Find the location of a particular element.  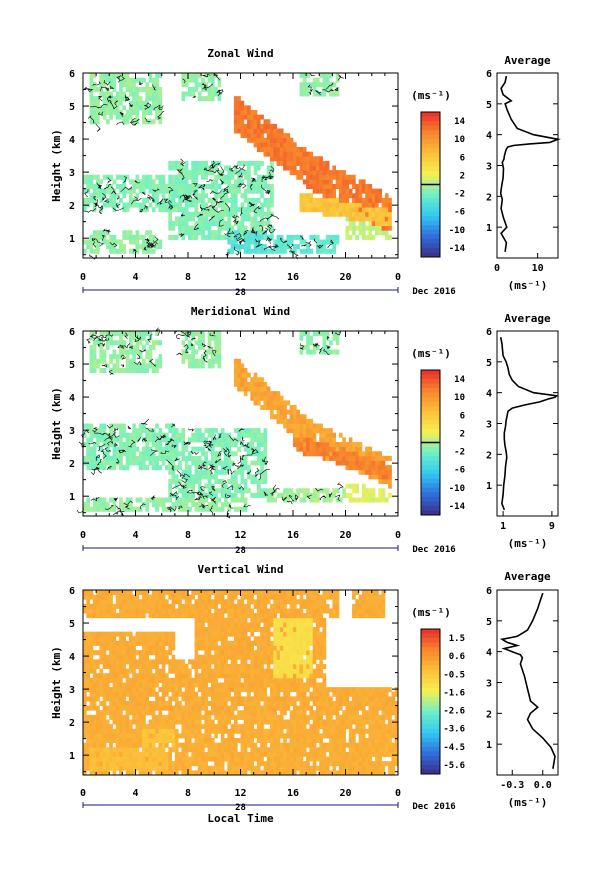

profile-y-tick-label: 1 is located at coordinates (489, 486).